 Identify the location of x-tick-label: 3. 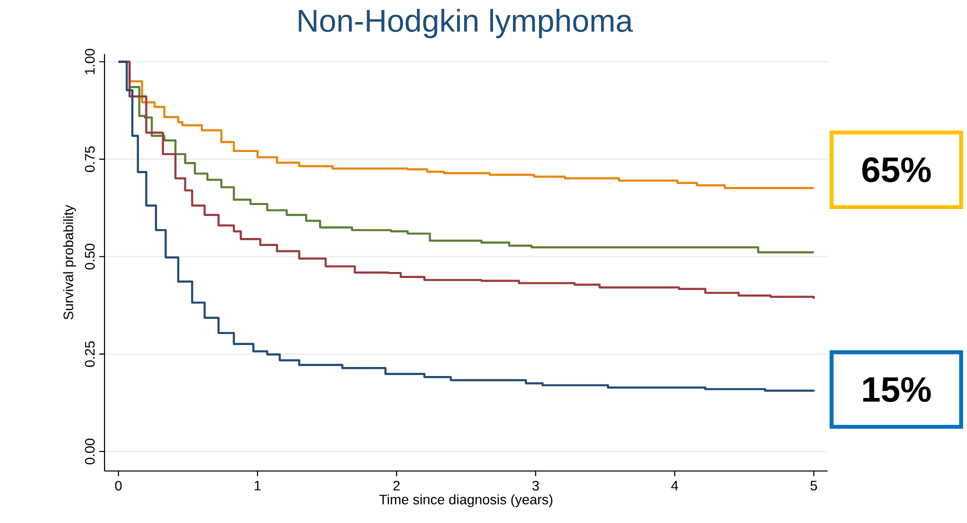
(535, 485).